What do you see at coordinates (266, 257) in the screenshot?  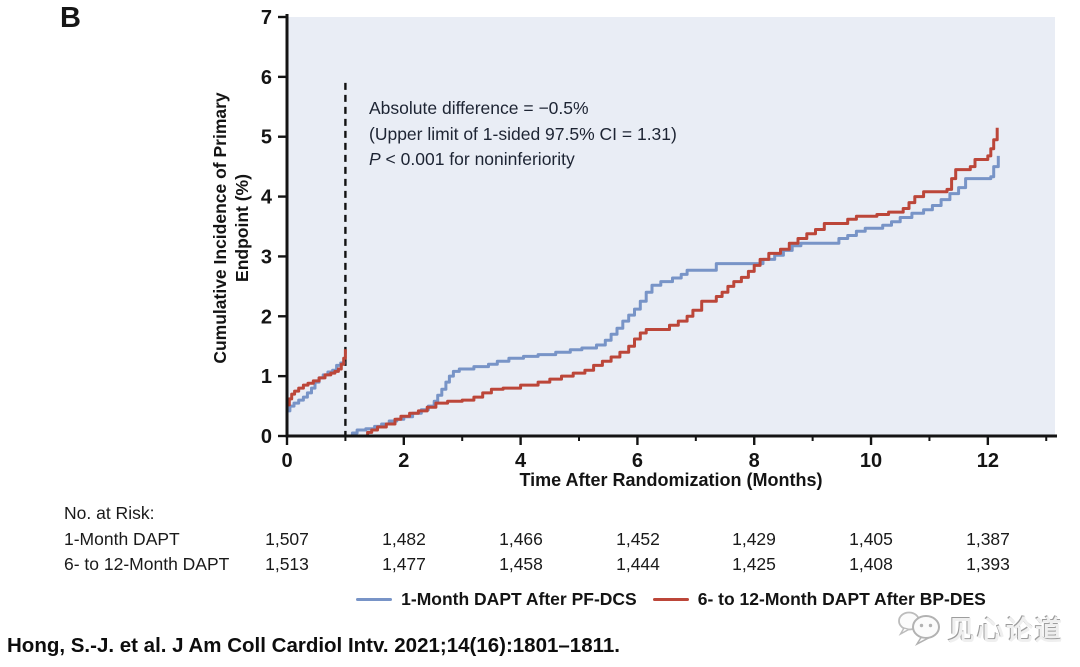 I see `y-tick-label: 3` at bounding box center [266, 257].